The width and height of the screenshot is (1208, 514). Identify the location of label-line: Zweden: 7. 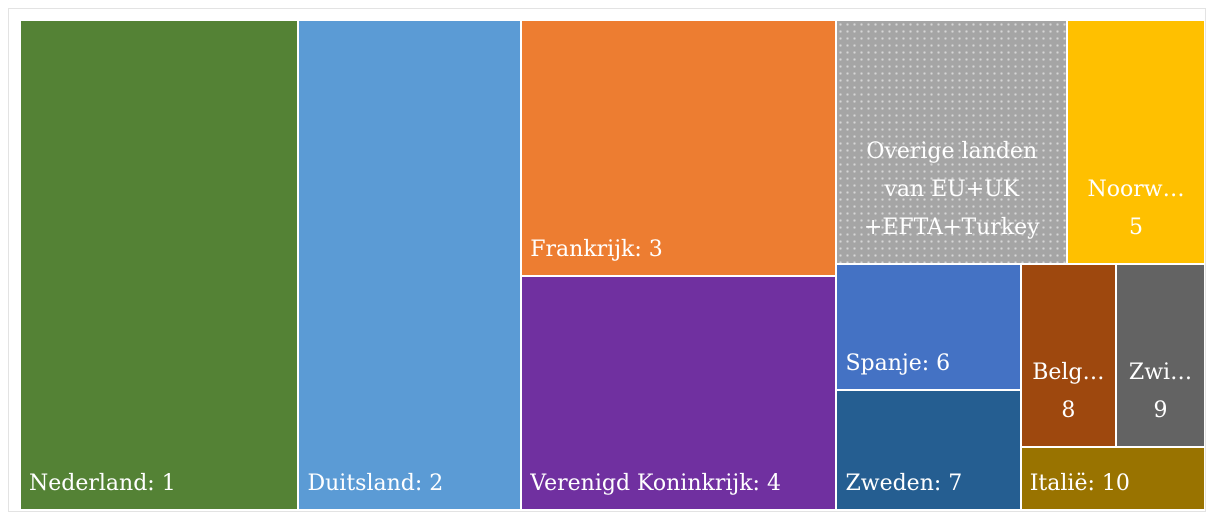
(904, 483).